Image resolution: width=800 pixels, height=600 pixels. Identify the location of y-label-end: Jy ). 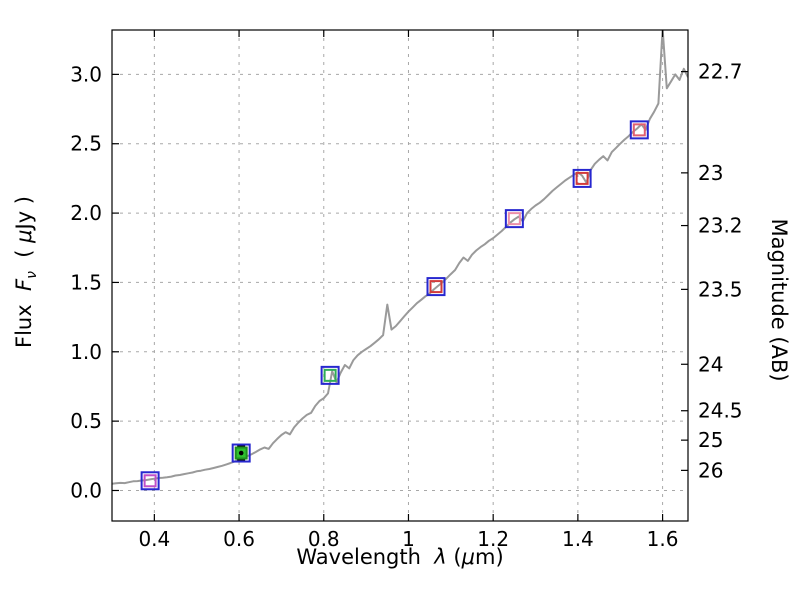
(23, 212).